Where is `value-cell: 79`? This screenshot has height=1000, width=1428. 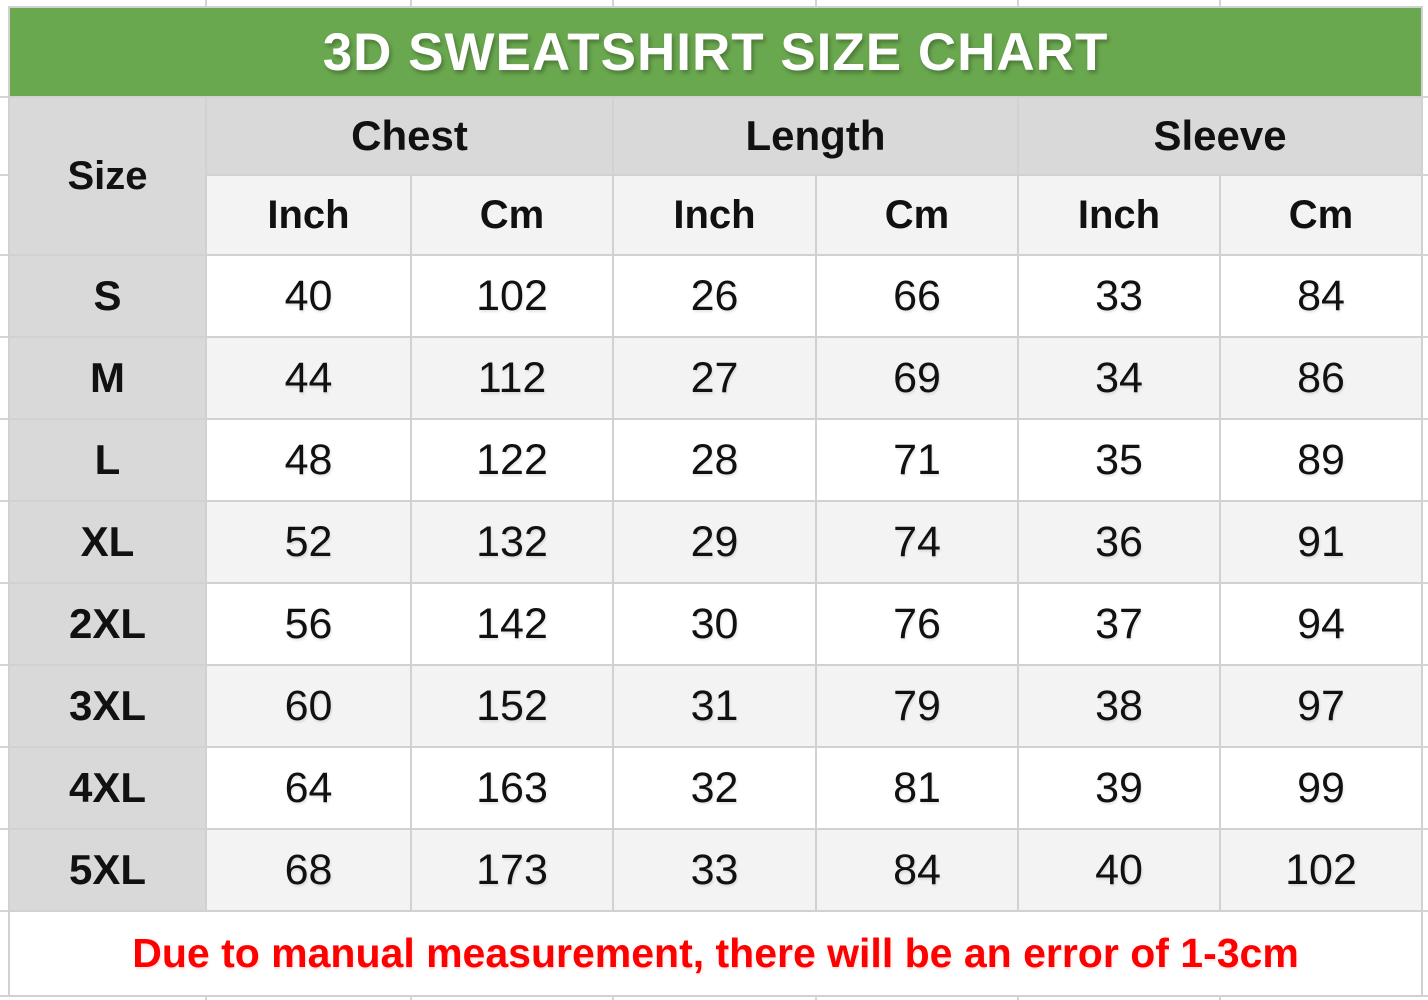
value-cell: 79 is located at coordinates (917, 706).